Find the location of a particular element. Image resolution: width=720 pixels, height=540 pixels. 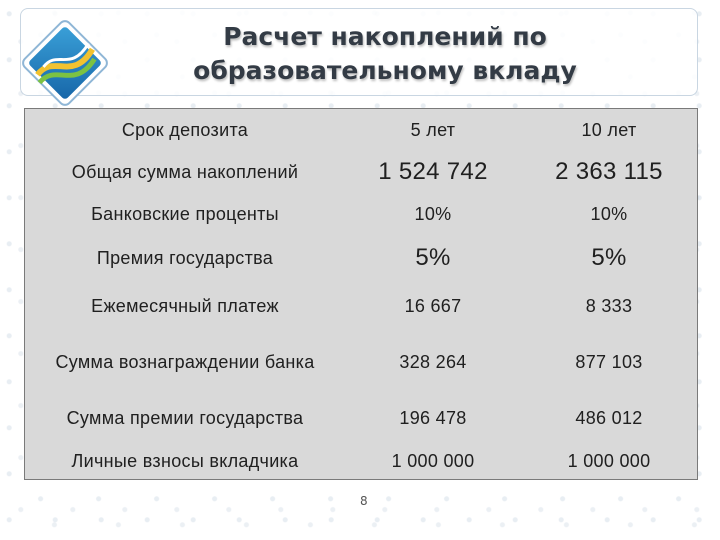

value-5-years: 10% is located at coordinates (433, 213).